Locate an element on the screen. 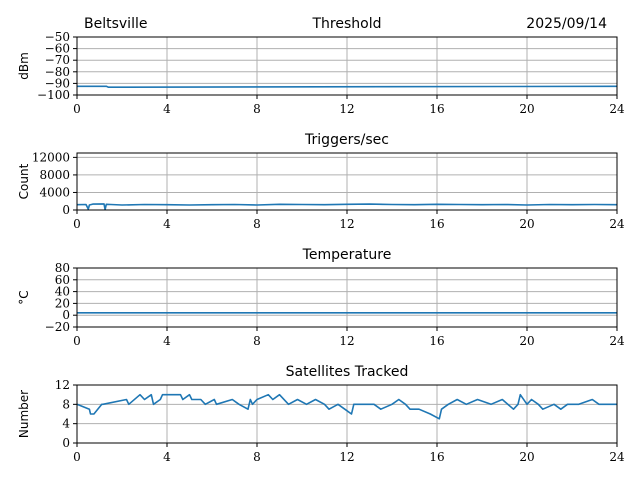 The image size is (640, 480). triggers-title: Triggers/sec is located at coordinates (346, 140).